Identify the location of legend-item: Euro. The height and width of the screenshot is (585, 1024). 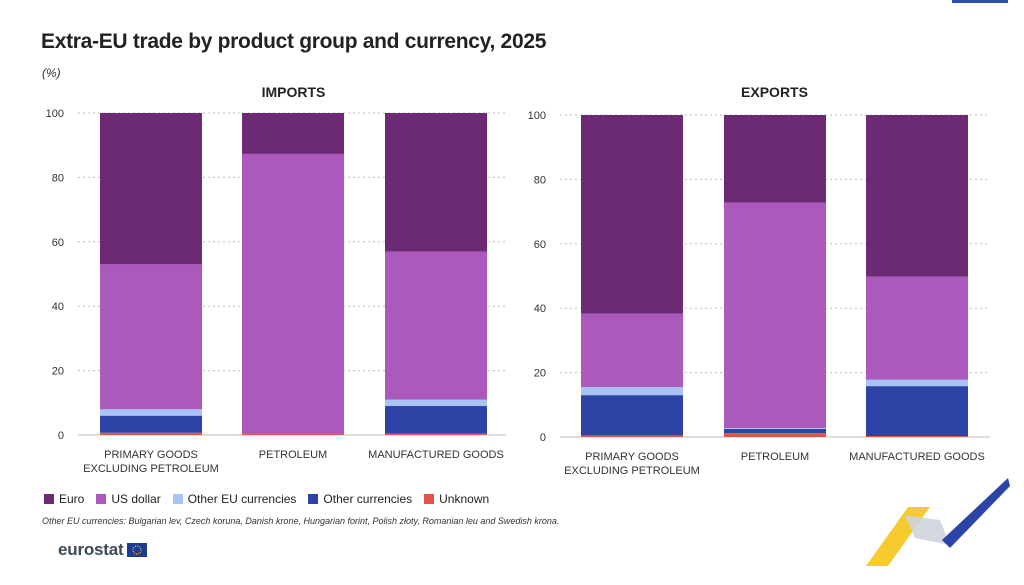
(64, 499).